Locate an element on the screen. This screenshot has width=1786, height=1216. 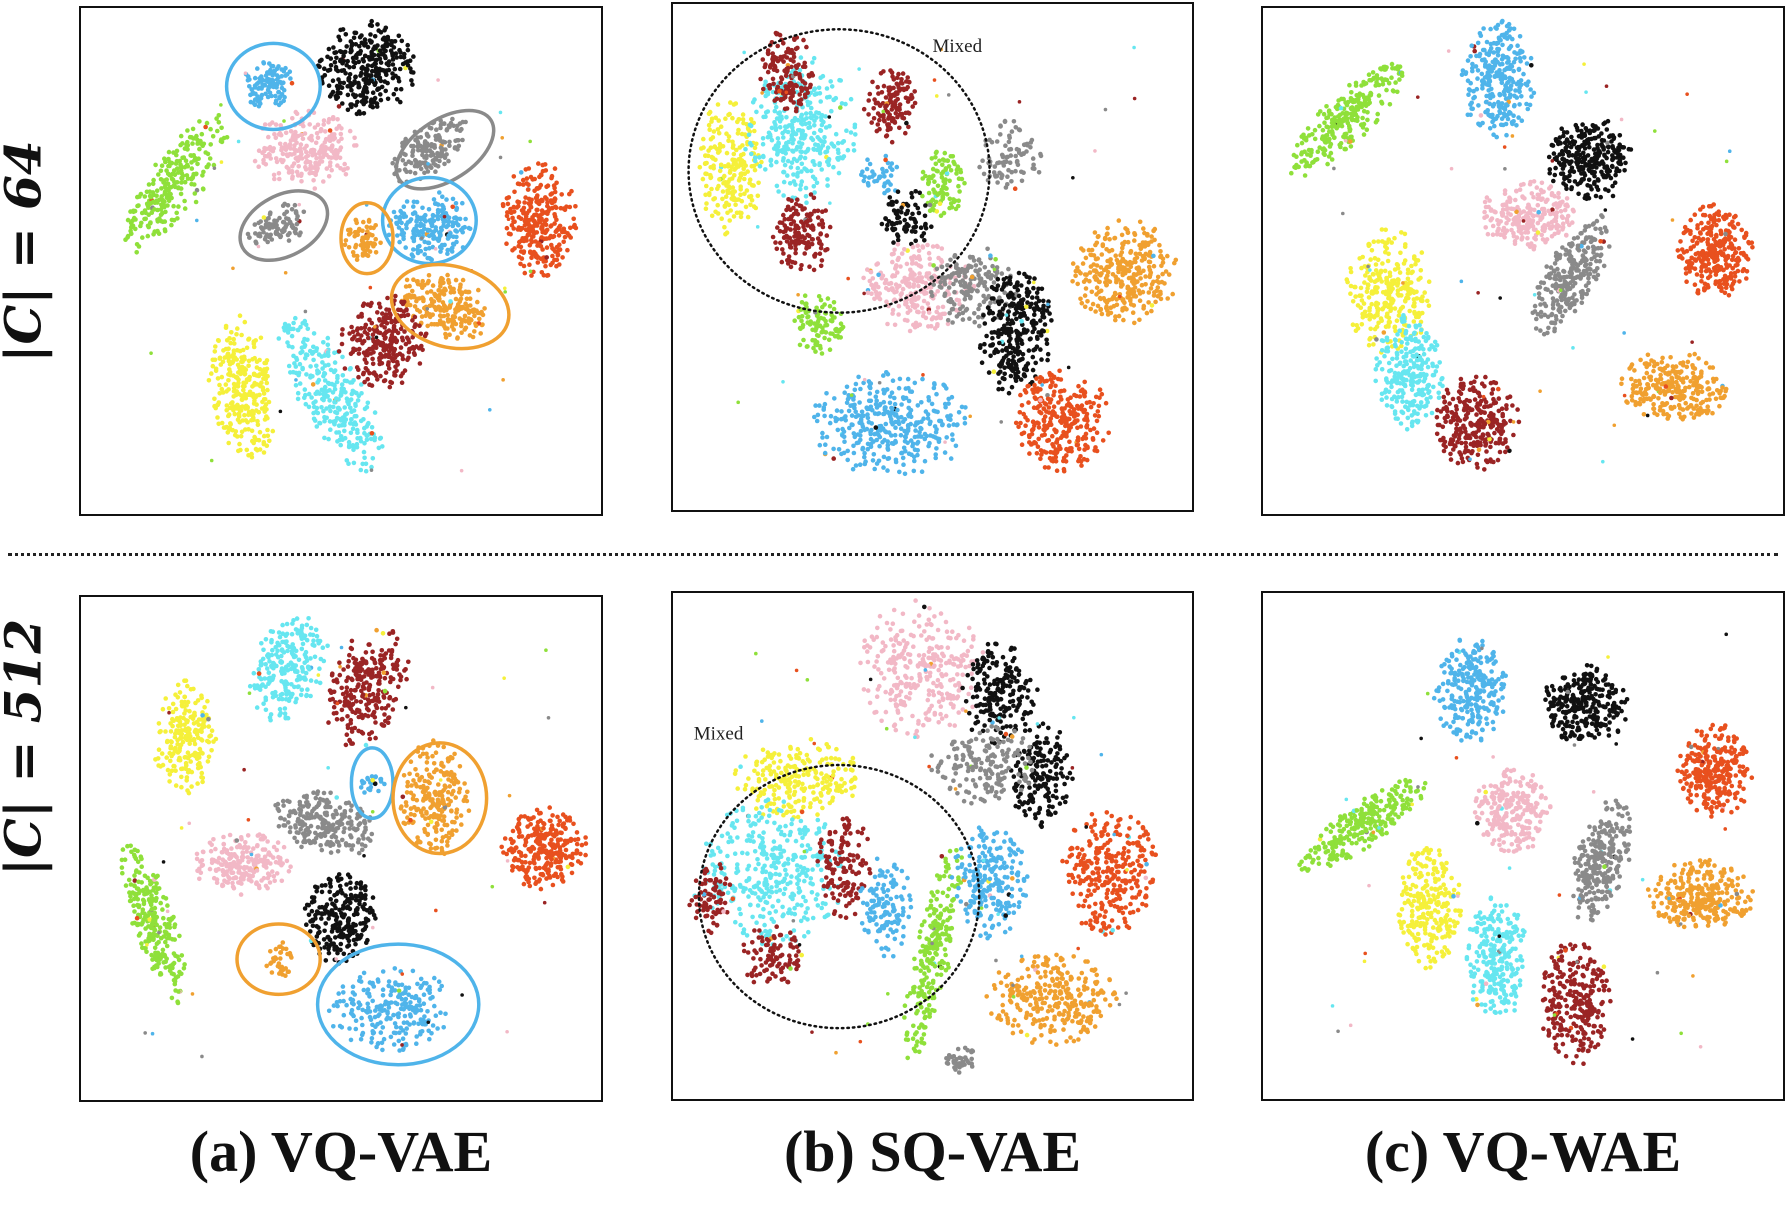
cluster-pink is located at coordinates (305, 149).